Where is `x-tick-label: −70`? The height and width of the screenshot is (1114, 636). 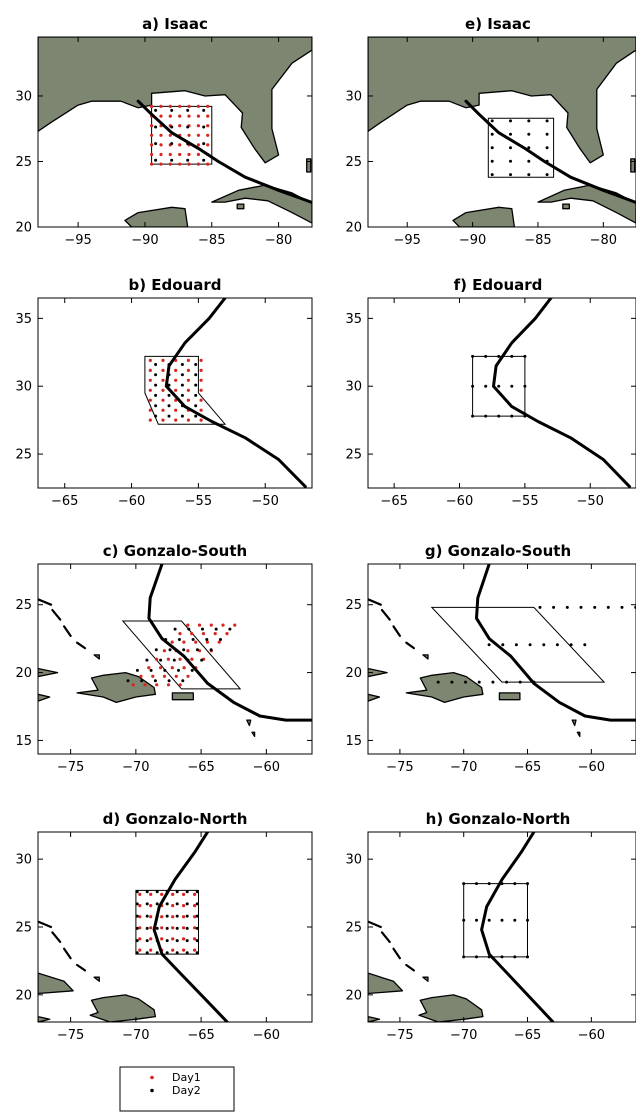
x-tick-label: −70 is located at coordinates (463, 1035).